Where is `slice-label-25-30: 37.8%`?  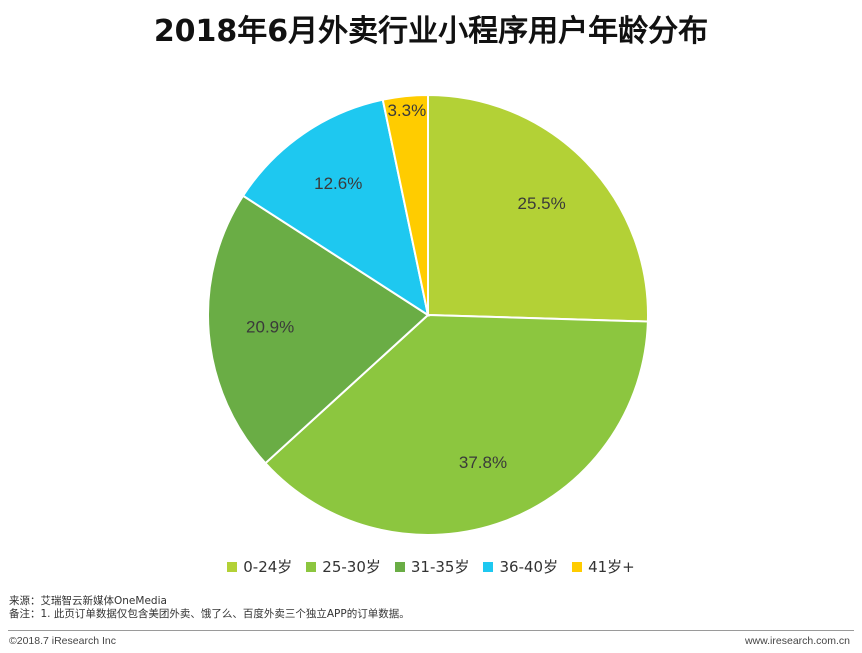 slice-label-25-30: 37.8% is located at coordinates (483, 462).